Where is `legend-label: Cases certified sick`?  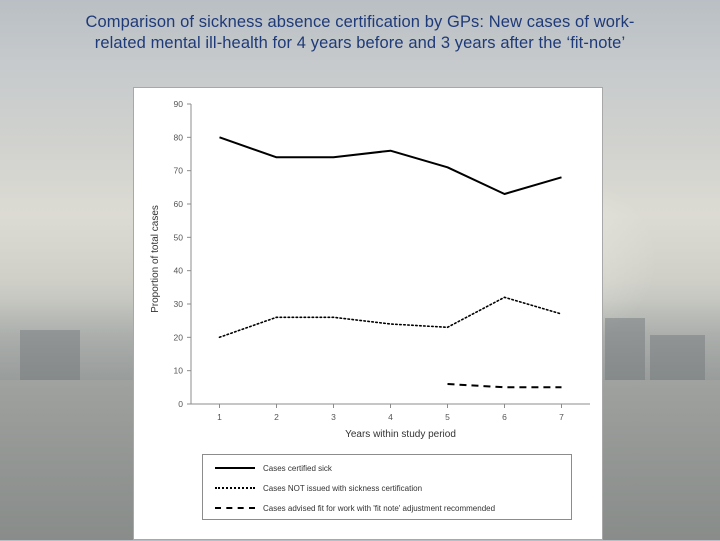 legend-label: Cases certified sick is located at coordinates (297, 468).